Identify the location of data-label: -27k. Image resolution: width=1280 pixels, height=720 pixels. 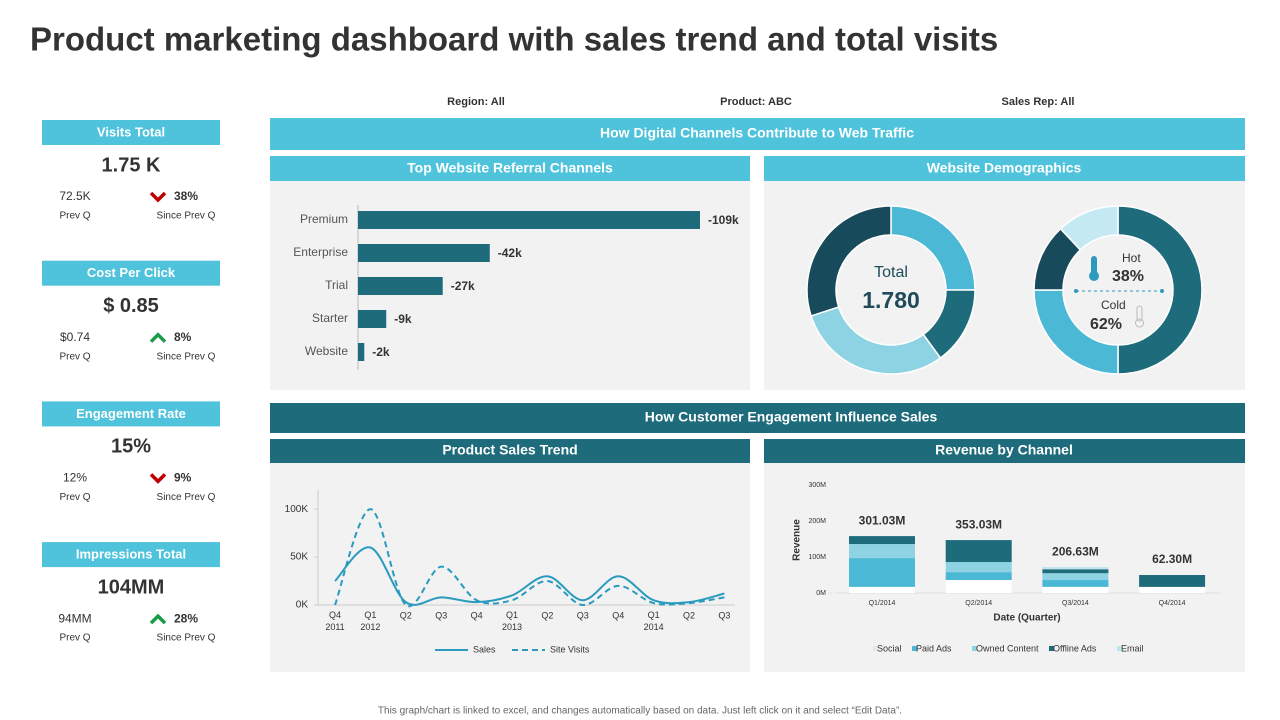
(463, 286).